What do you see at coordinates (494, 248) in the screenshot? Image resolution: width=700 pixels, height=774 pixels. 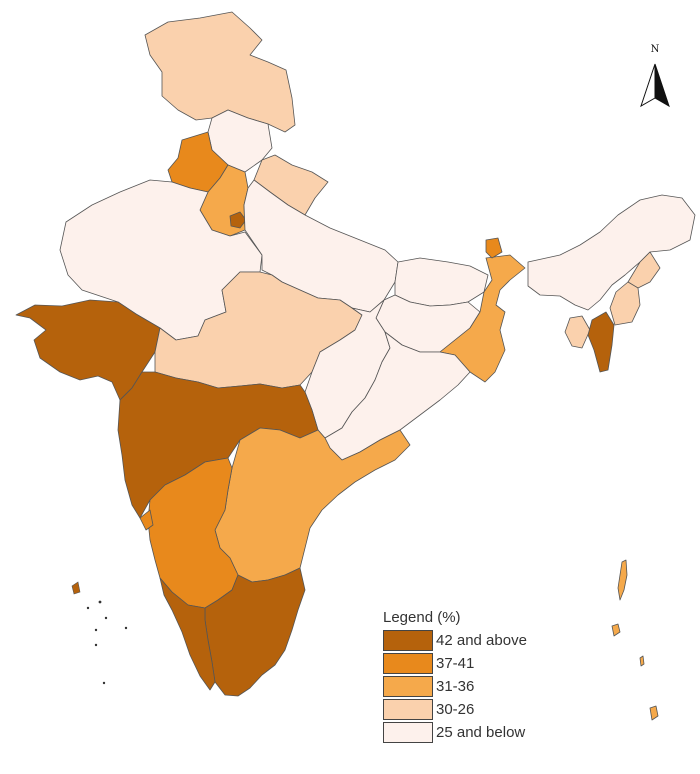 I see `region-sikkim` at bounding box center [494, 248].